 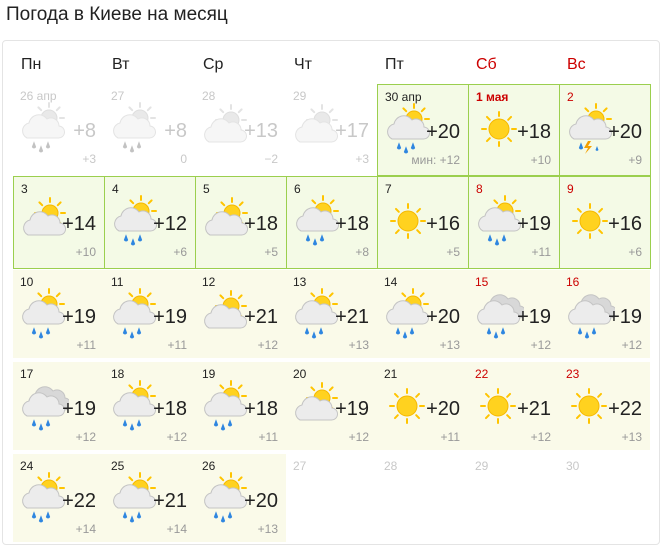 I want to click on weekday-label: Пн, so click(x=31, y=64).